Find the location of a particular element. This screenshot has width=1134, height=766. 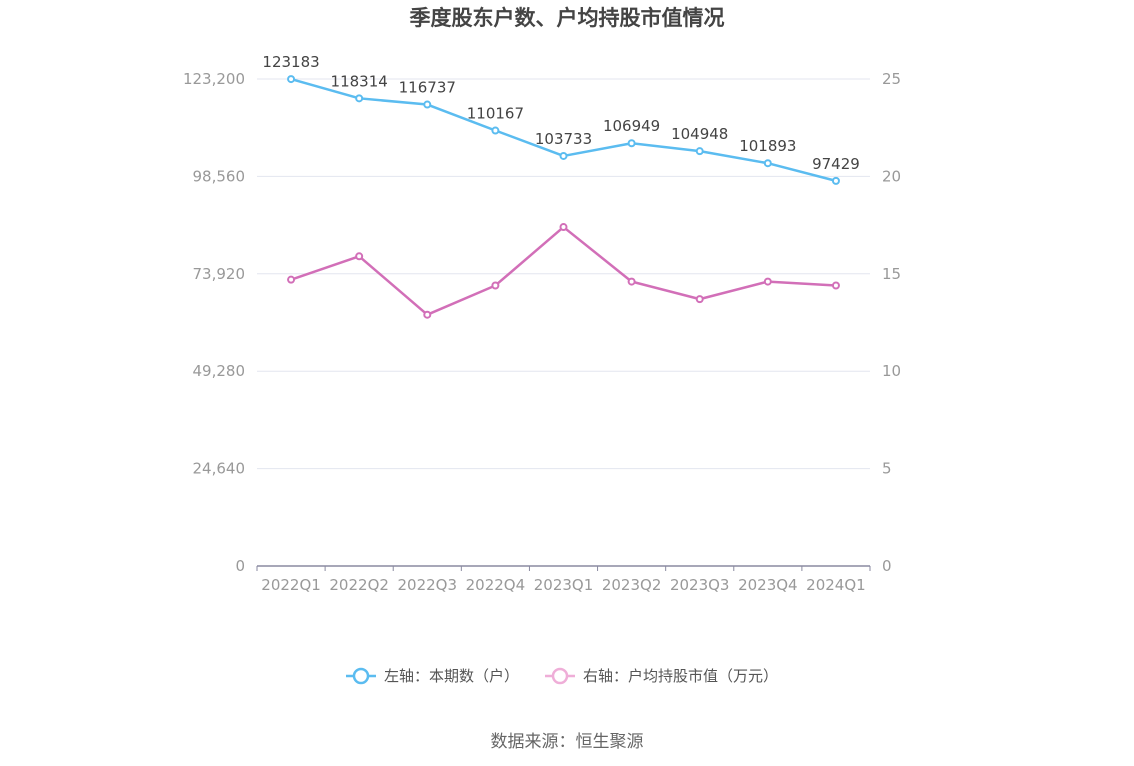

x-tick-label: 2022Q1 is located at coordinates (291, 585).